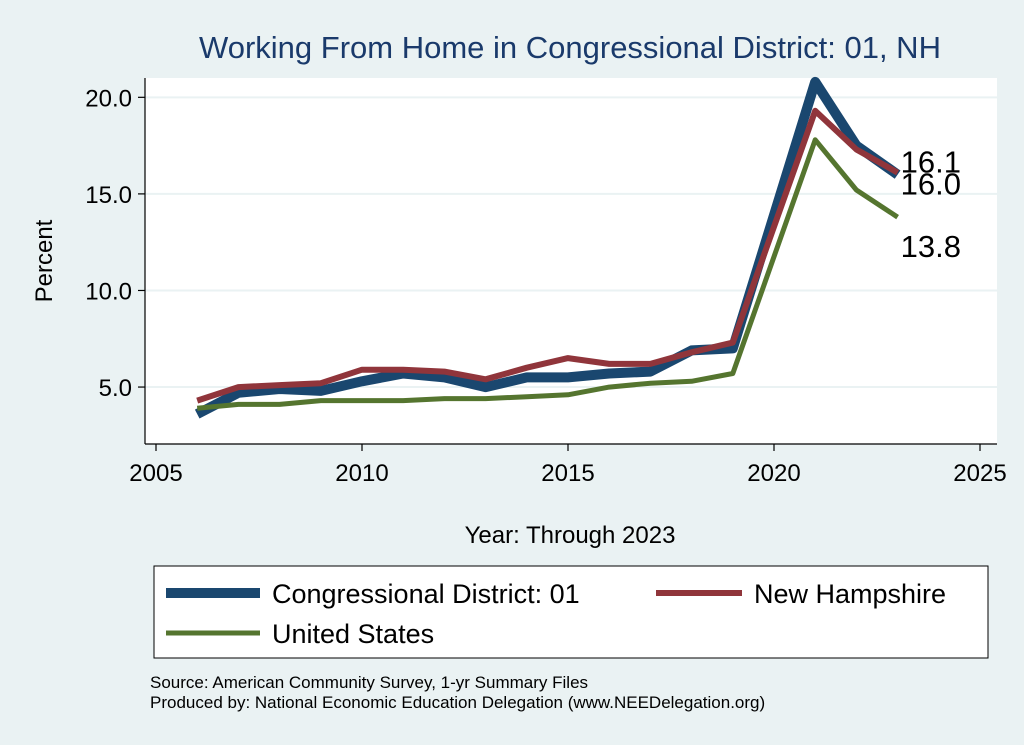 The image size is (1024, 745). I want to click on x-tick-label: 2015, so click(567, 473).